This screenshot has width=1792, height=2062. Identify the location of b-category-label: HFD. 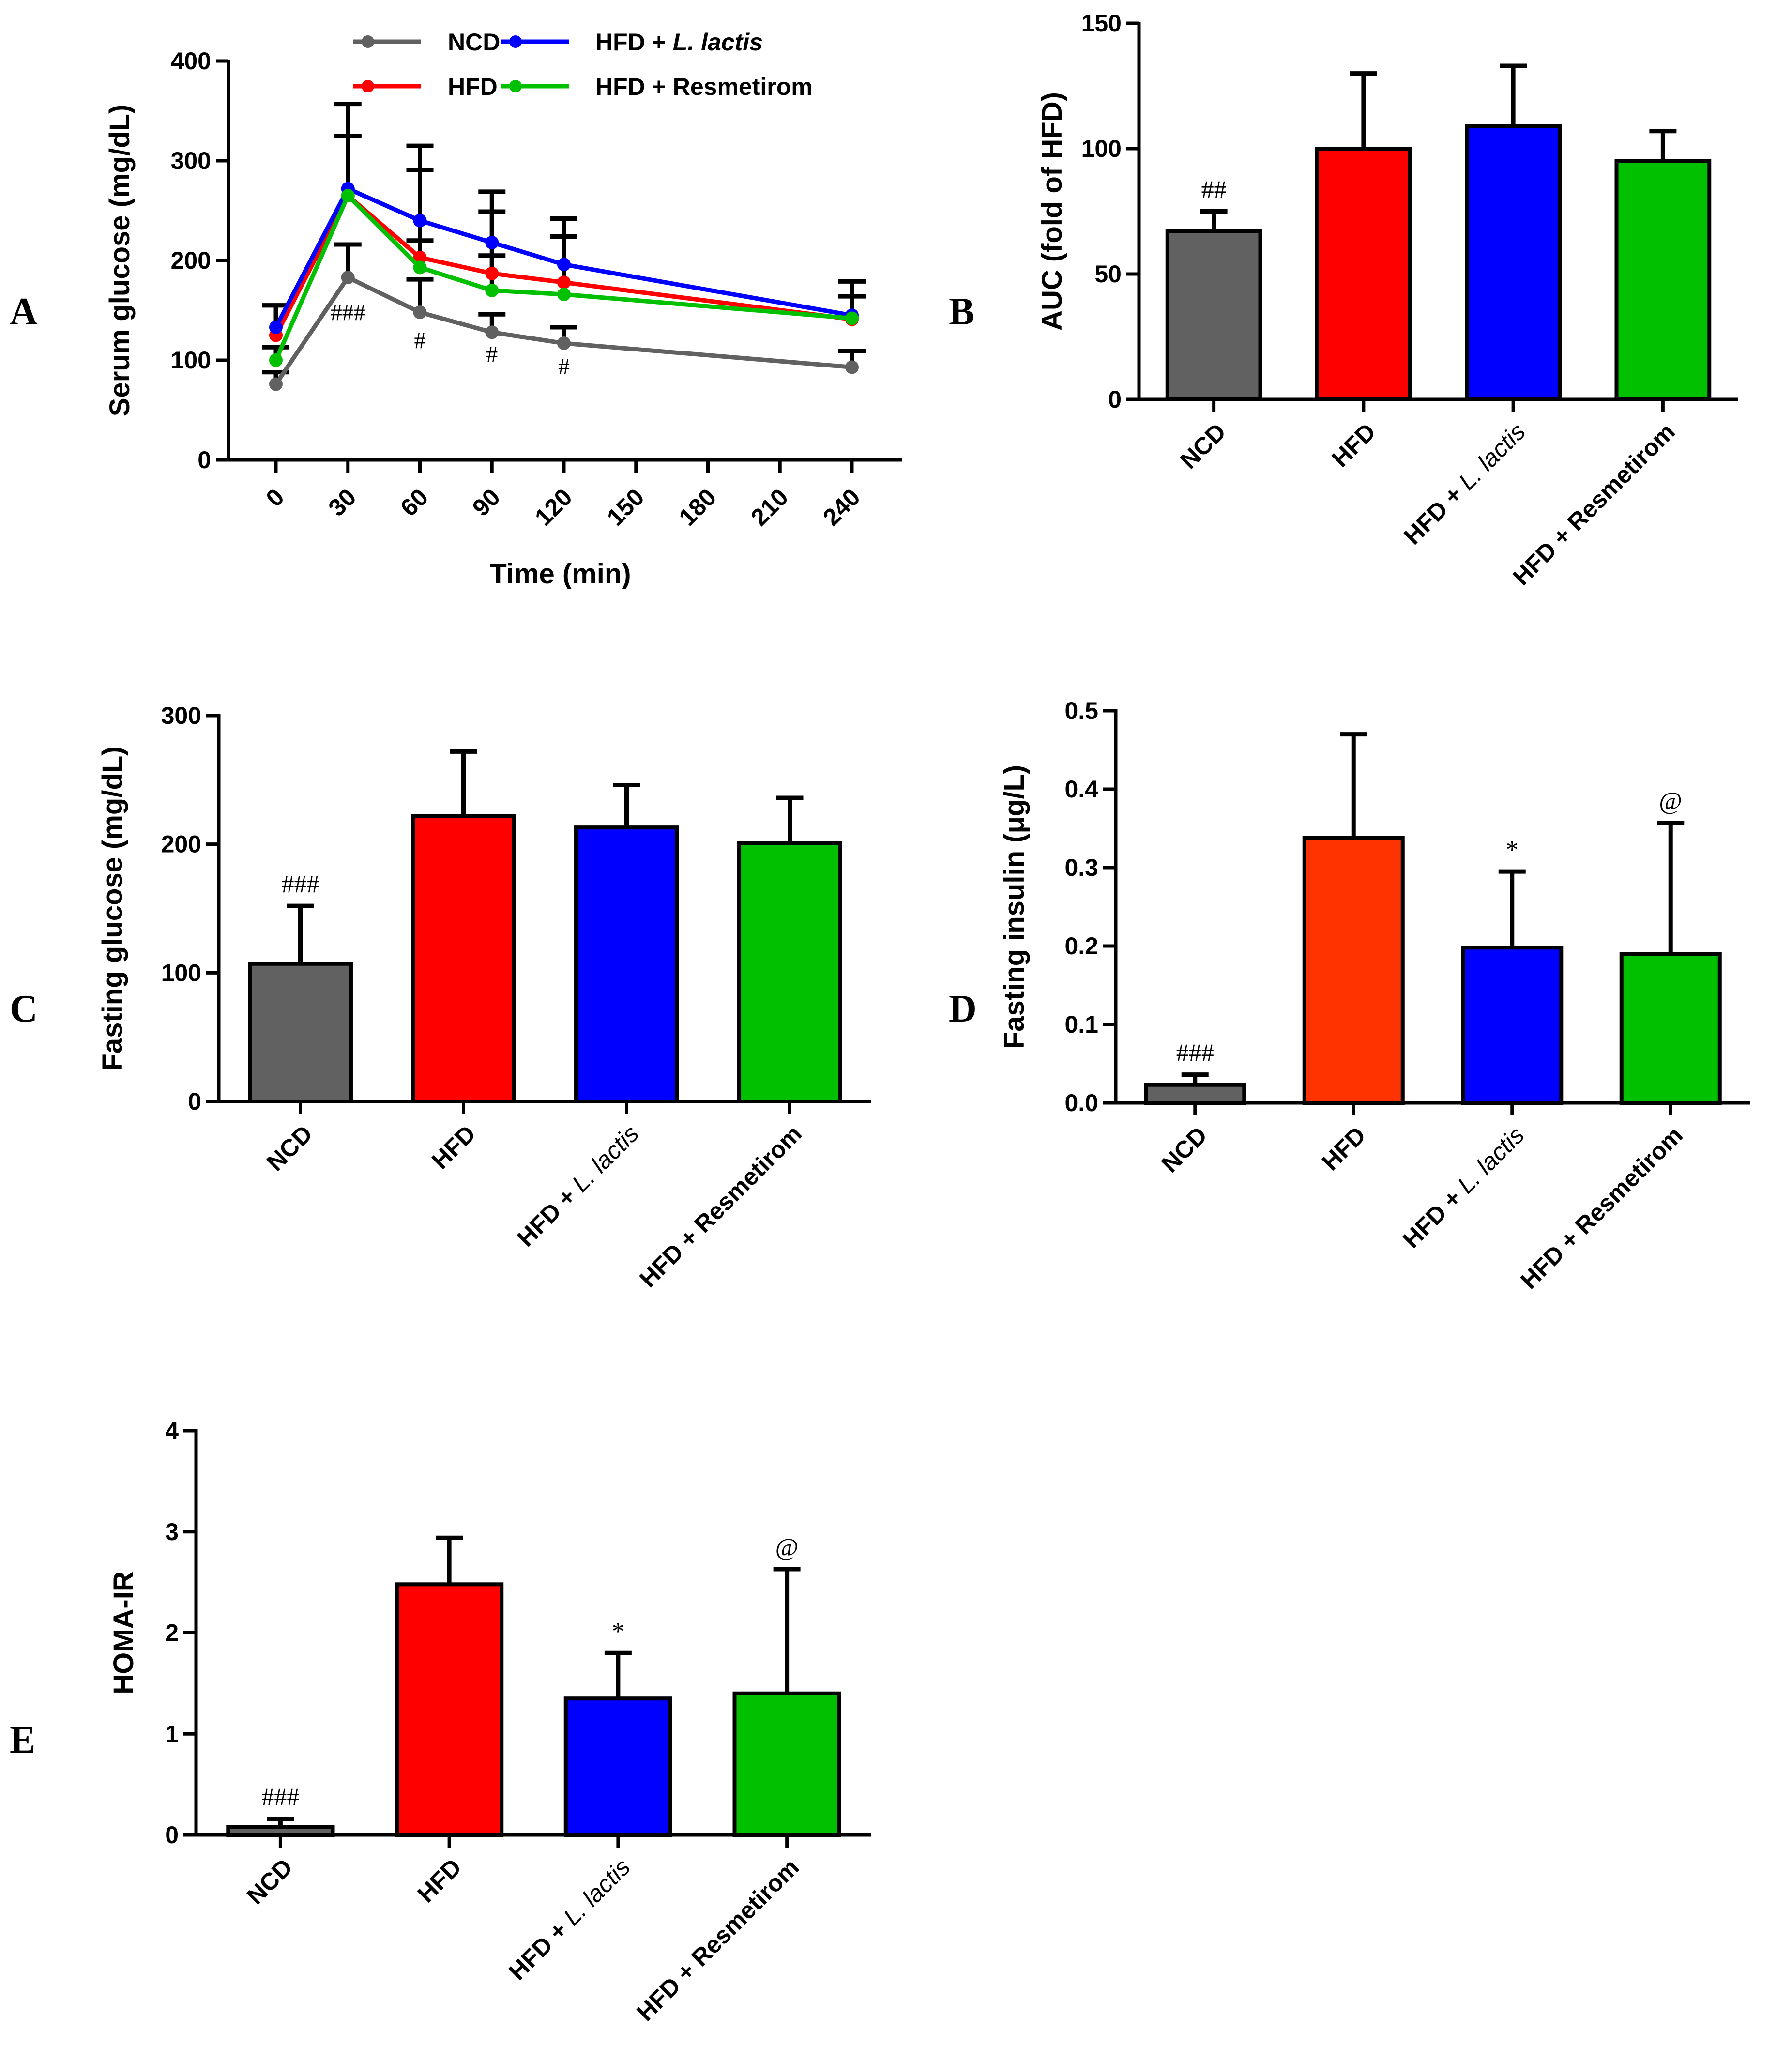
(1354, 445).